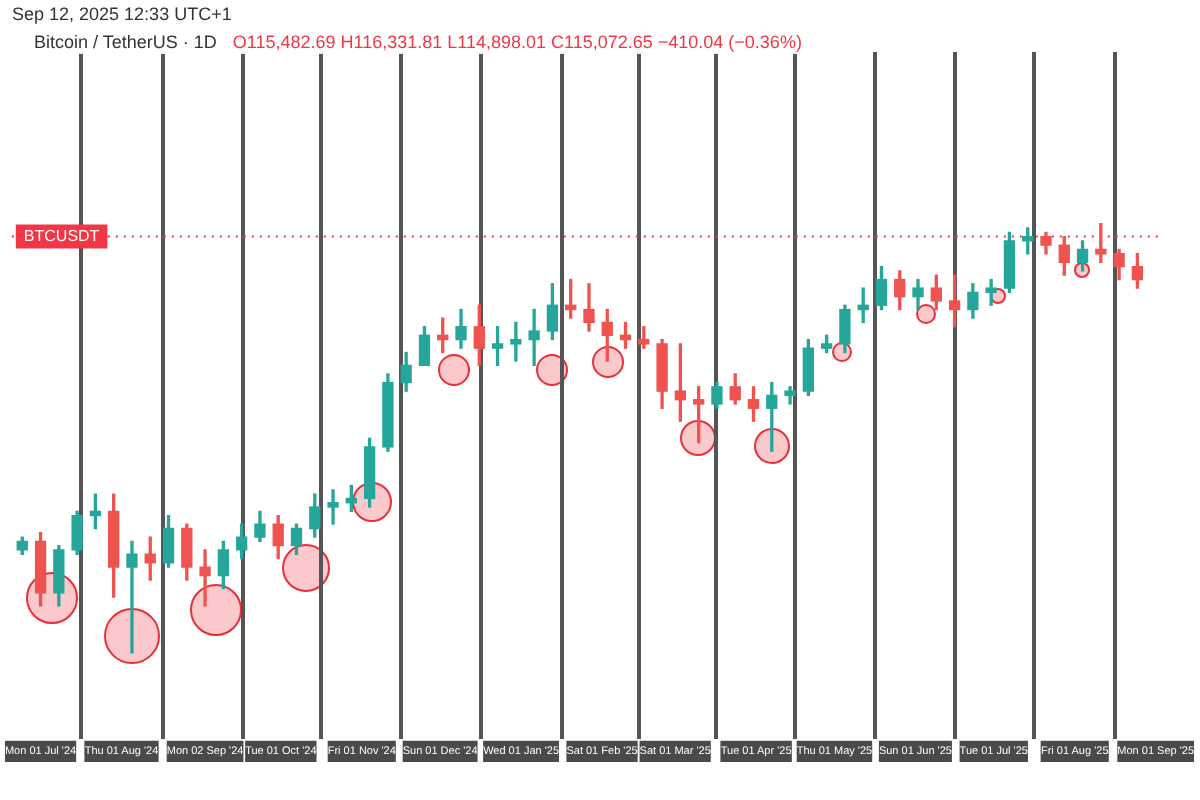  I want to click on text: Sep 12, 2025 12:33 UTC+1, so click(122, 14).